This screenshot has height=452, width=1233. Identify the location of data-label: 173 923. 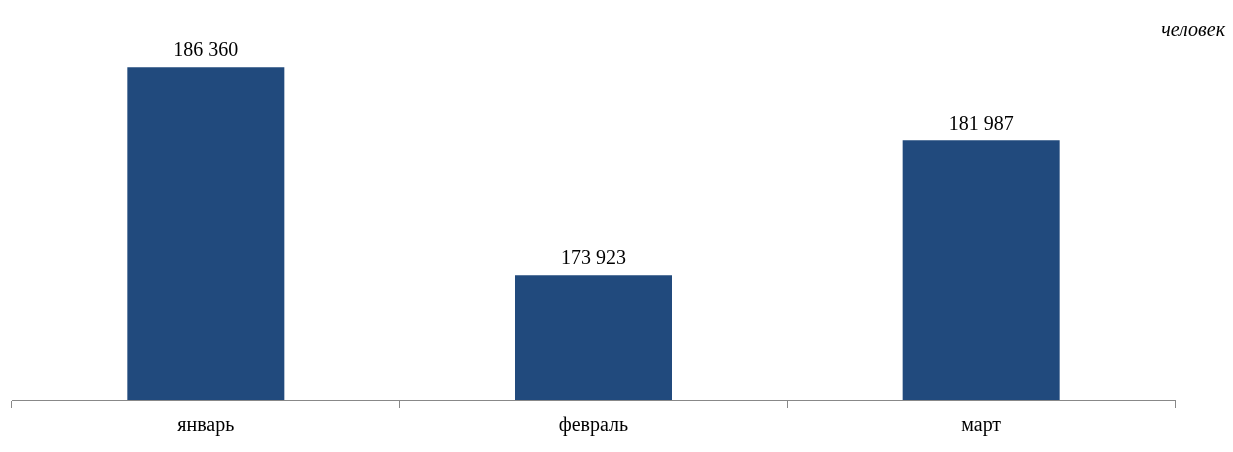
(593, 257).